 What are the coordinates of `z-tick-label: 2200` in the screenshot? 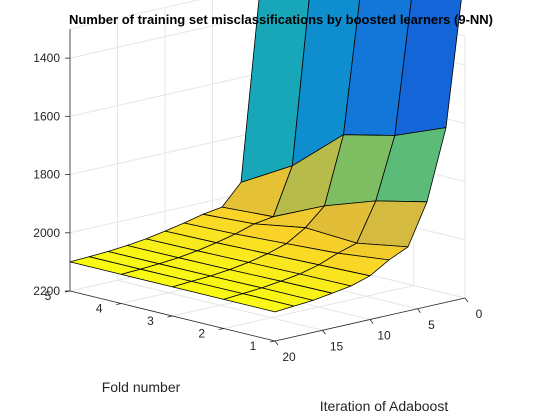 It's located at (46, 291).